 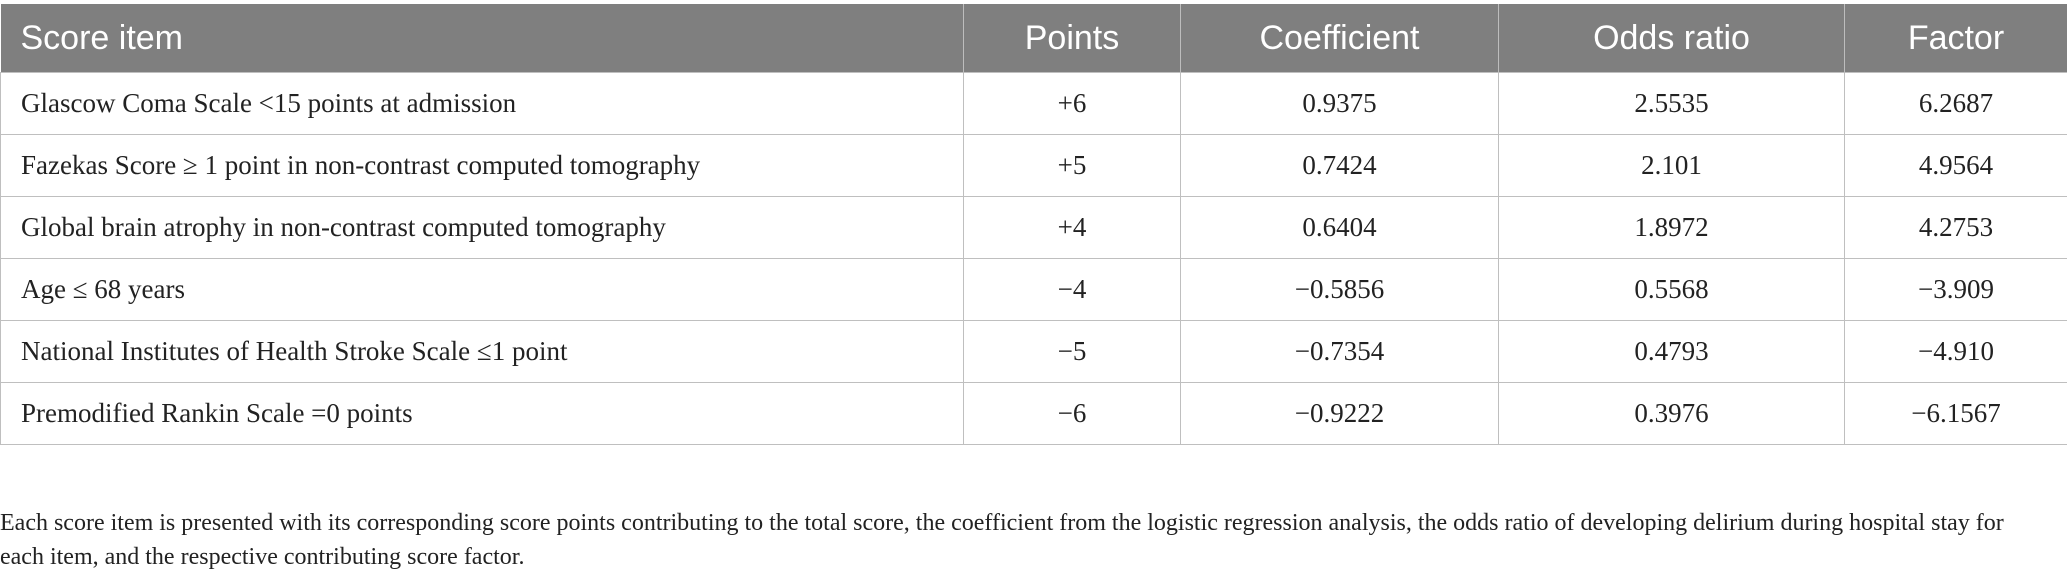 What do you see at coordinates (1072, 289) in the screenshot?
I see `points-cell: −4` at bounding box center [1072, 289].